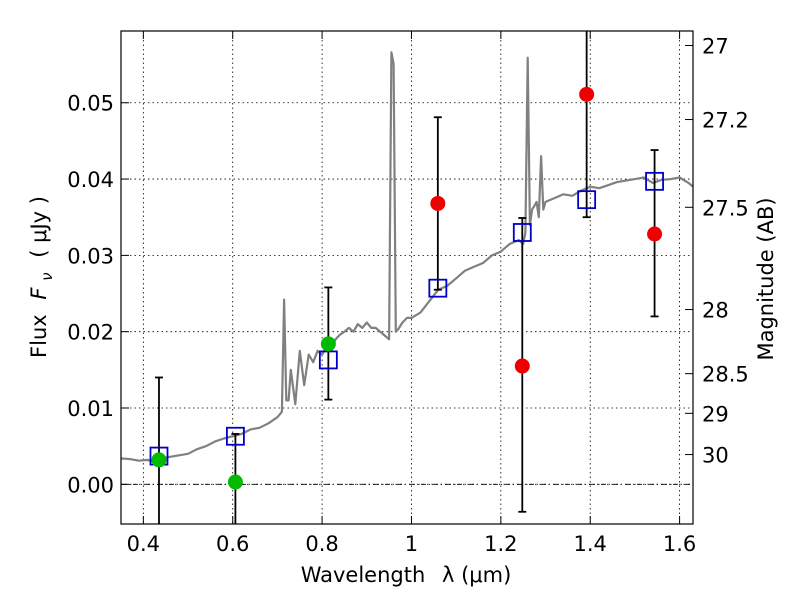 This screenshot has width=800, height=600. Describe the element at coordinates (715, 456) in the screenshot. I see `y2-tick-label: 30` at that location.